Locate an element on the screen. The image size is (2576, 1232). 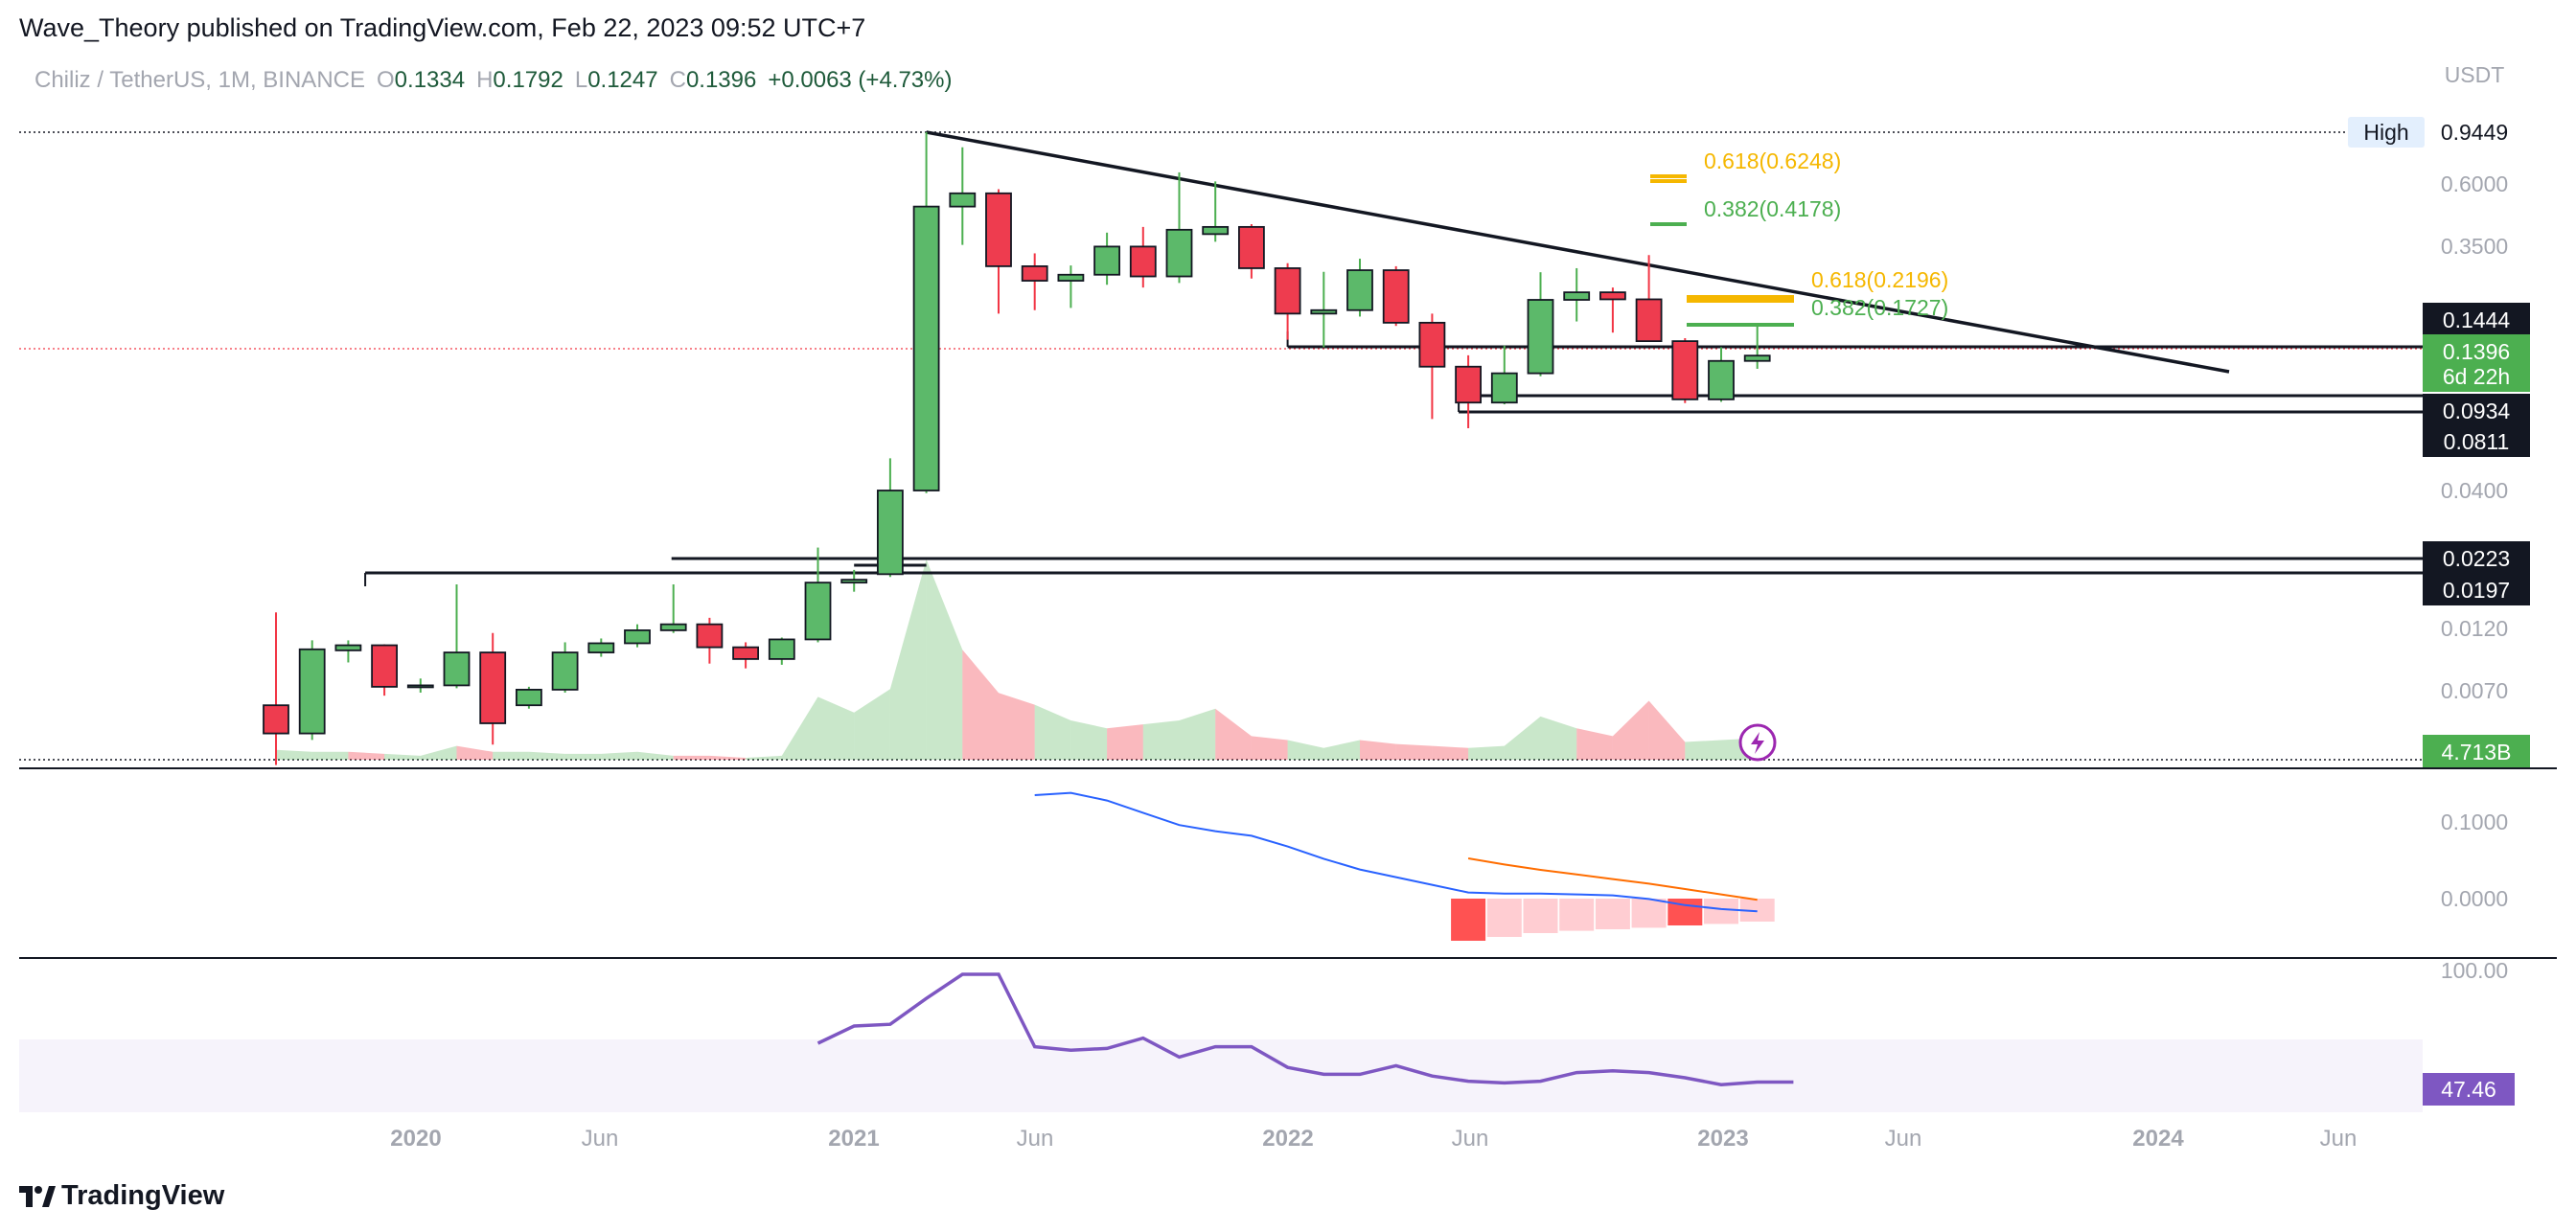
rsi-band is located at coordinates (1221, 1075).